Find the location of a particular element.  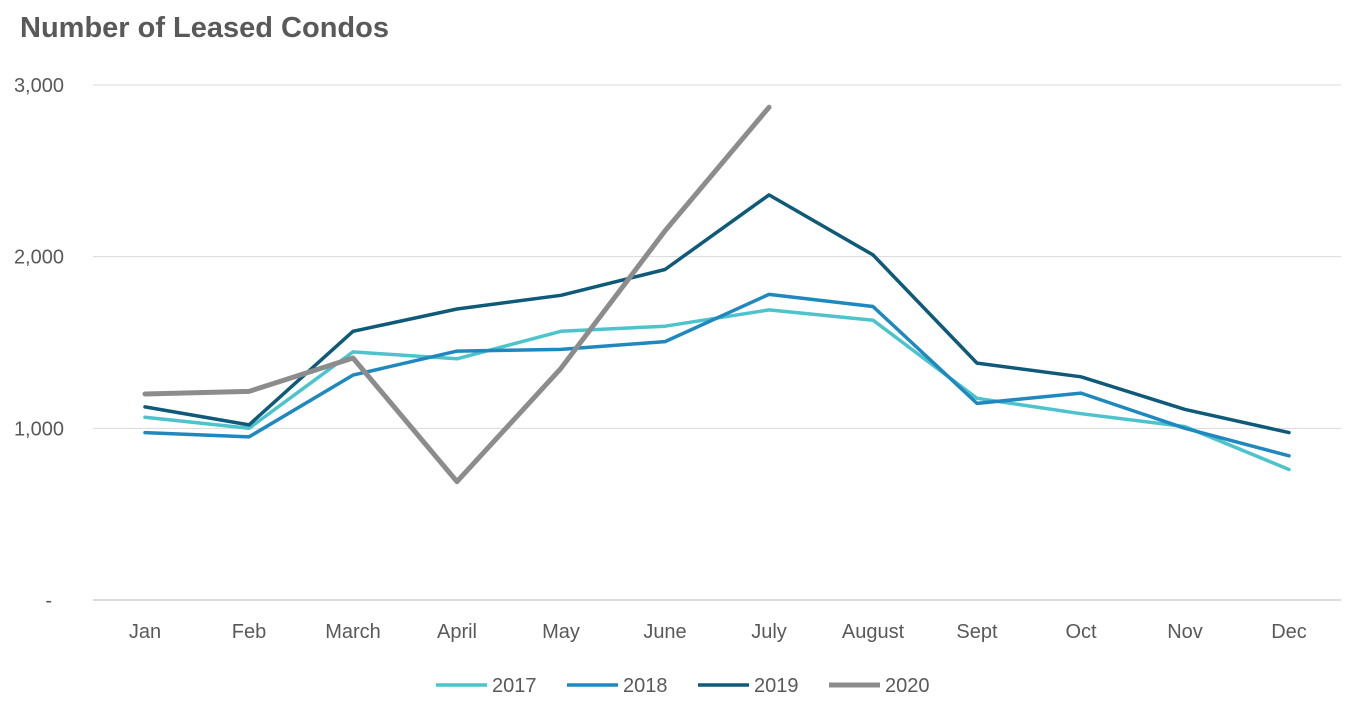

x-tick-label: March is located at coordinates (353, 632).